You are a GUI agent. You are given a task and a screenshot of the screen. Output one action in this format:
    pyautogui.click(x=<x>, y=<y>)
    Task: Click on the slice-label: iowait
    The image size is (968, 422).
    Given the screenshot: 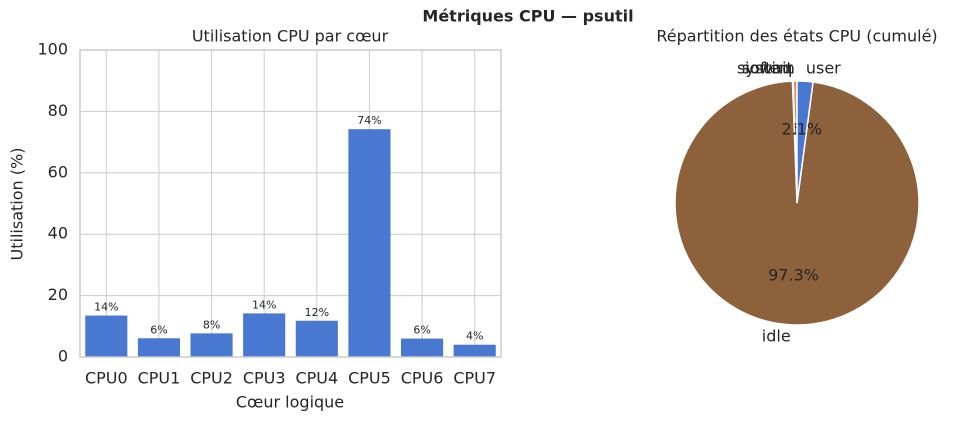 What is the action you would take?
    pyautogui.click(x=769, y=67)
    